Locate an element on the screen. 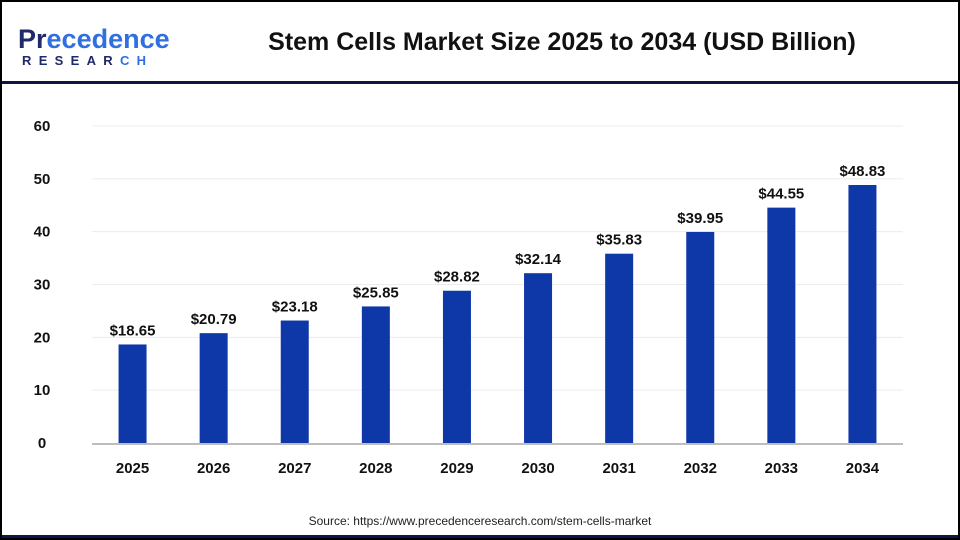 Image resolution: width=960 pixels, height=540 pixels. data-label: $18.65 is located at coordinates (133, 330).